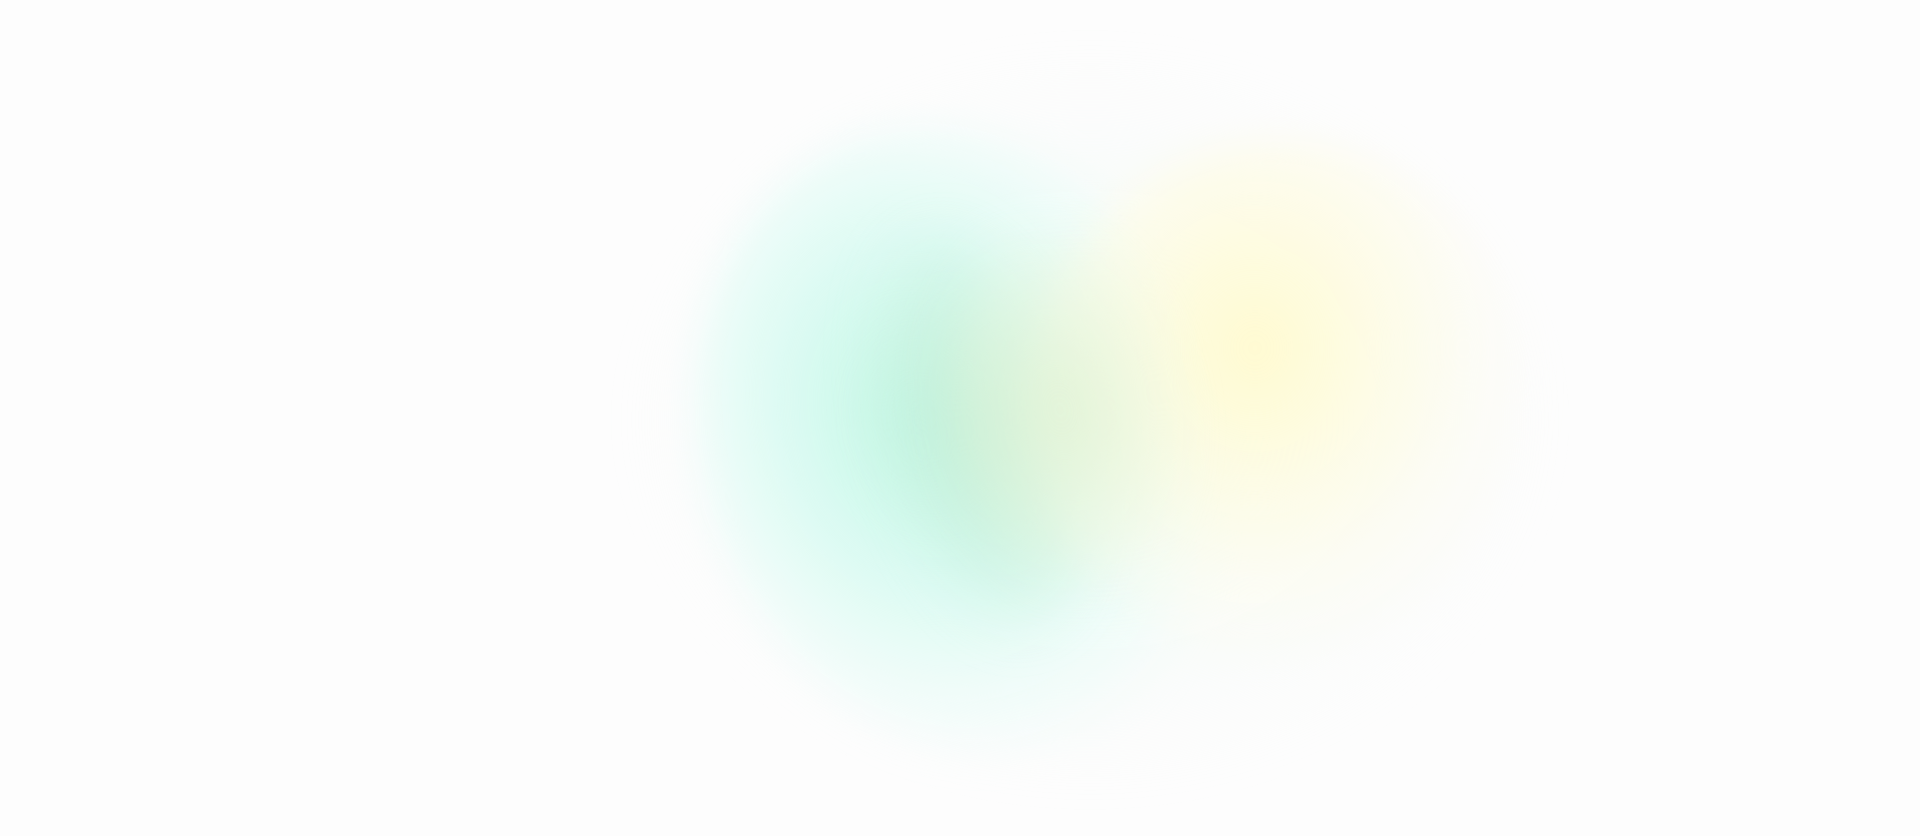 The image size is (1920, 836). I want to click on mint-gradient-blob, so click(980, 430).